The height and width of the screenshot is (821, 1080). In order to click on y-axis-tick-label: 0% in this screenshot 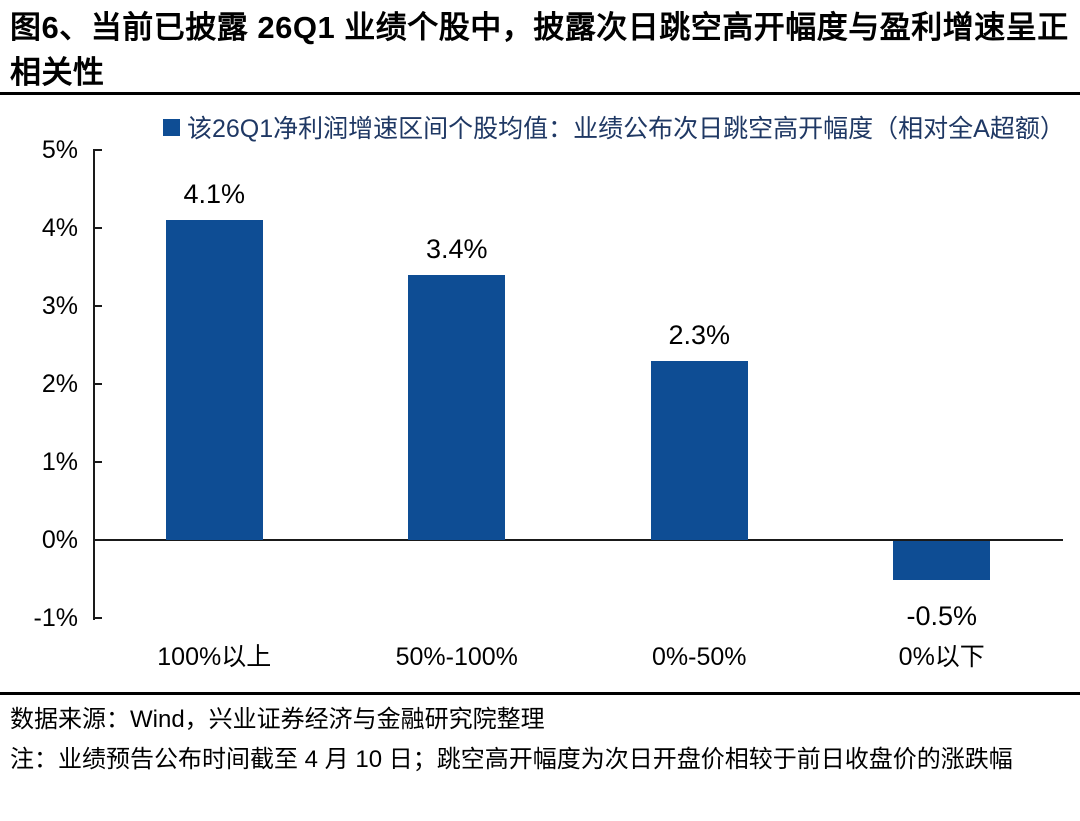, I will do `click(59, 540)`.